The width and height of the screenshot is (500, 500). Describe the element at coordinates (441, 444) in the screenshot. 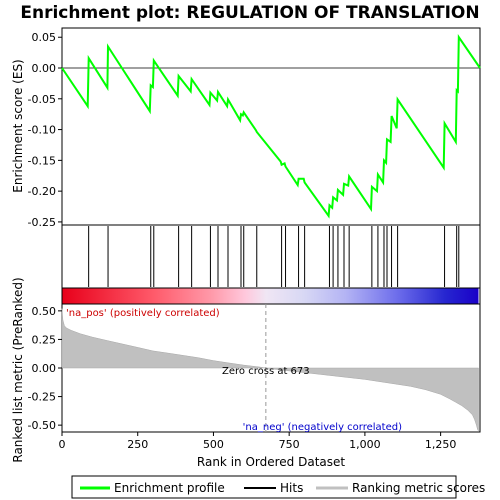

I see `x-tick-label: 1,250` at that location.